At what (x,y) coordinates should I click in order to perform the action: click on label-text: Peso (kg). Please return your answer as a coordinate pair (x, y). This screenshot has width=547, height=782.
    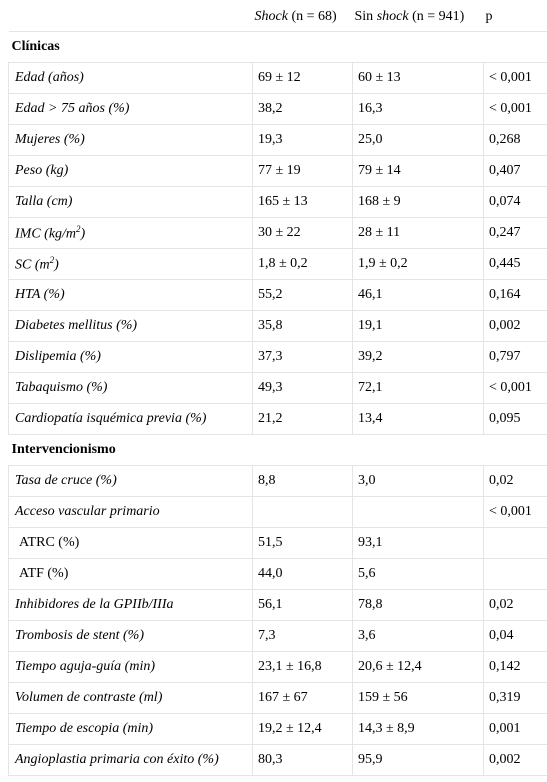
    Looking at the image, I should click on (42, 170).